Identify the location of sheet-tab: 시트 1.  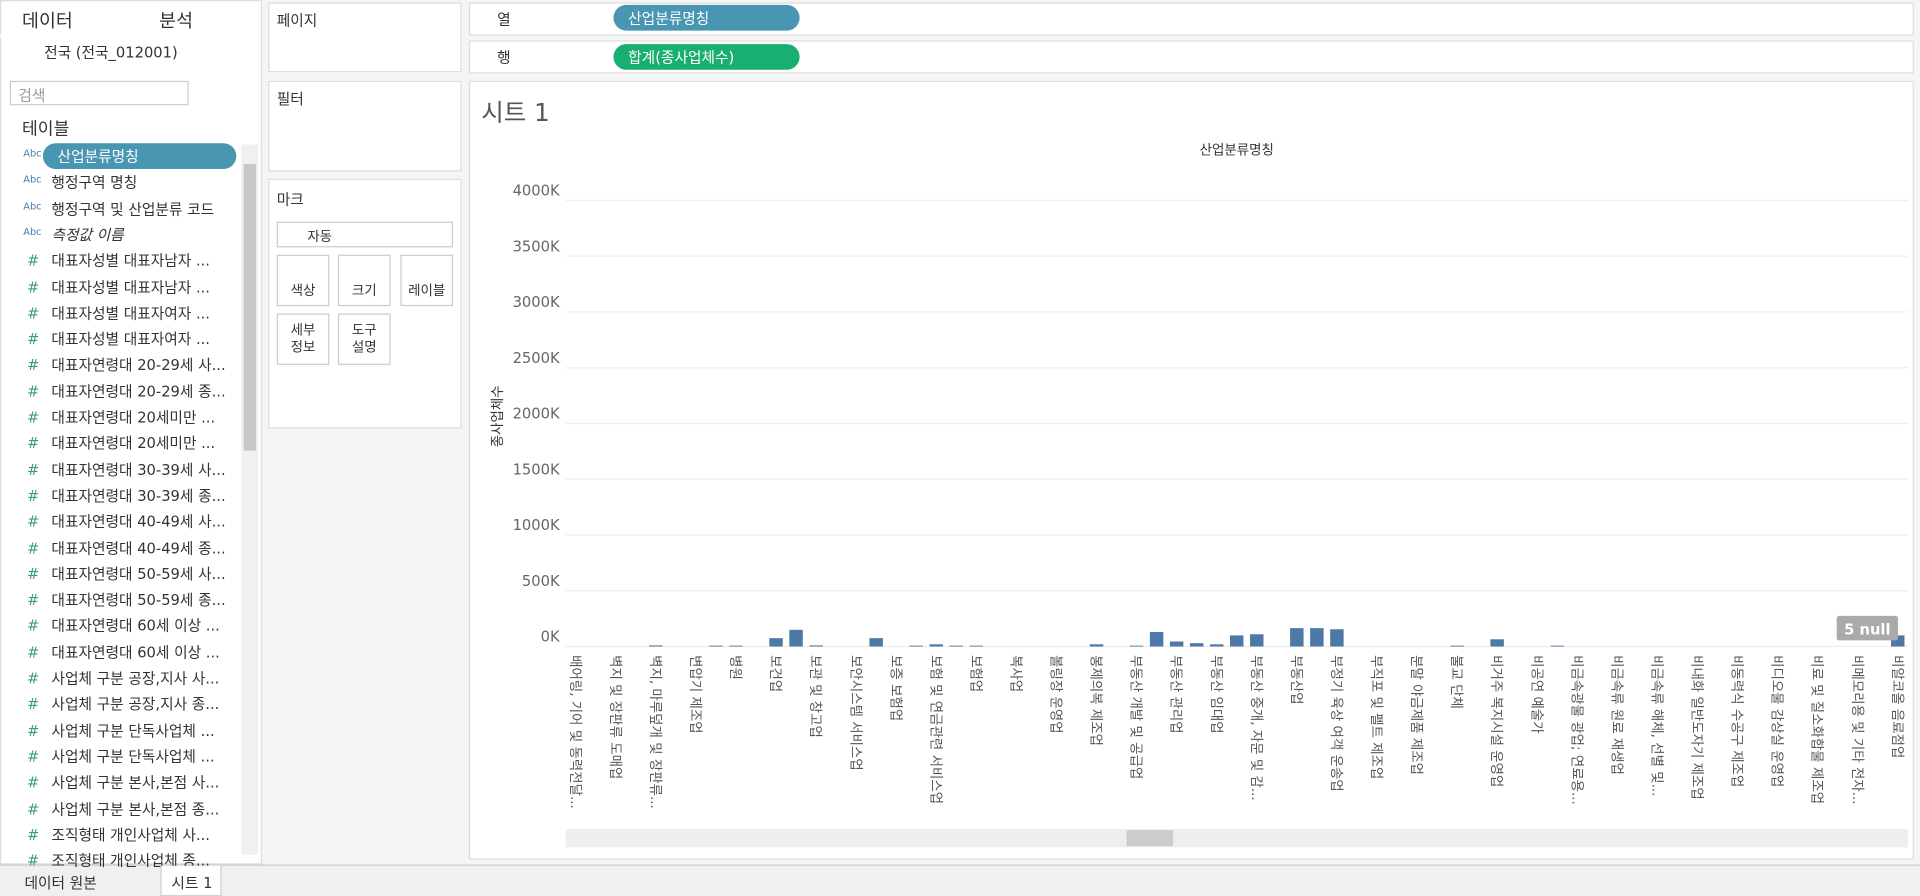
(191, 880).